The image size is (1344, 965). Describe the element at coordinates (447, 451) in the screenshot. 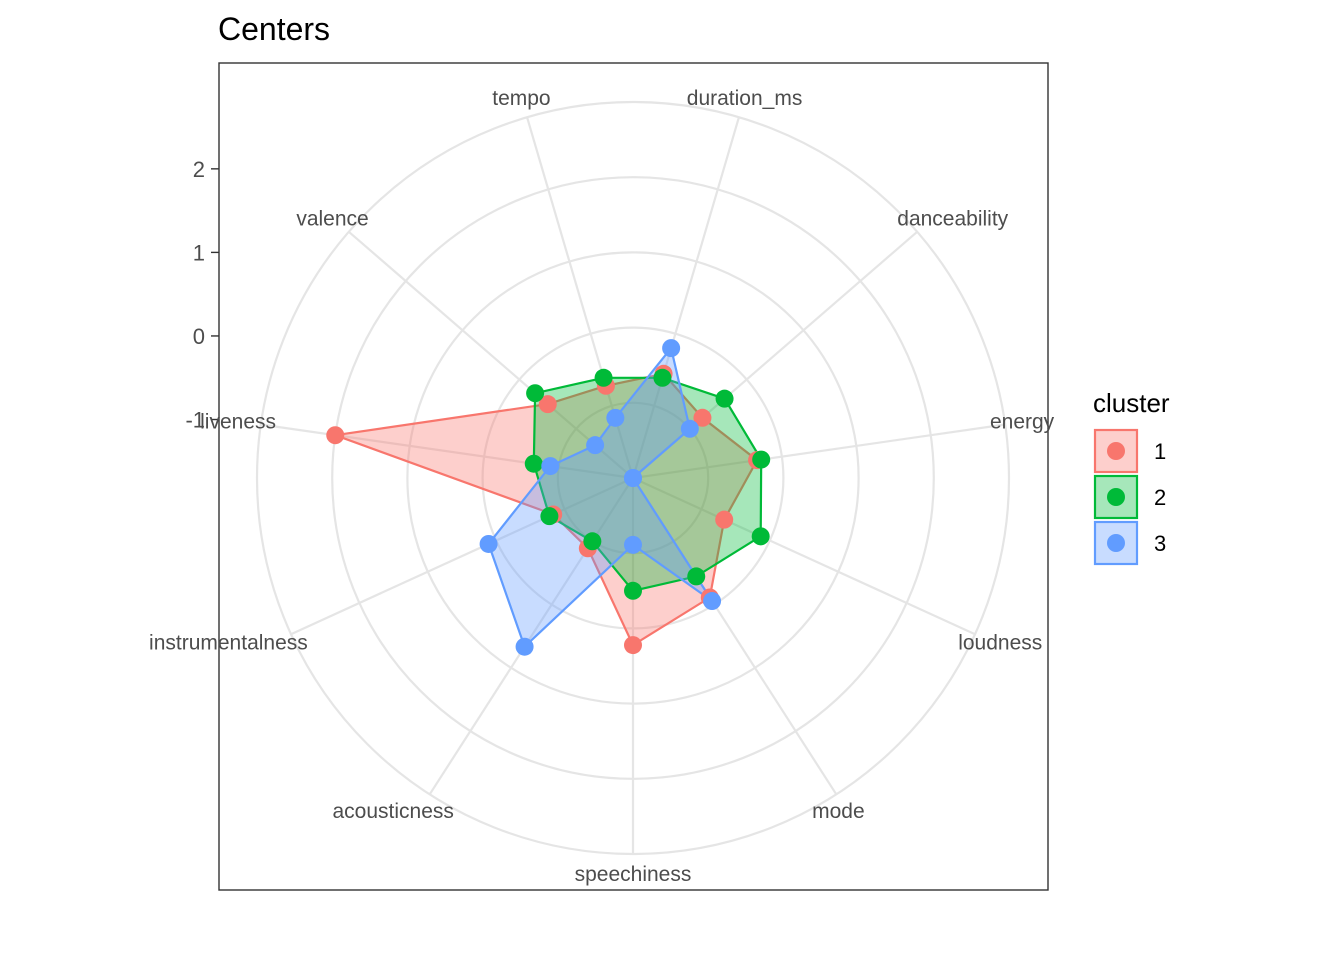

I see `spoke-liveness` at that location.